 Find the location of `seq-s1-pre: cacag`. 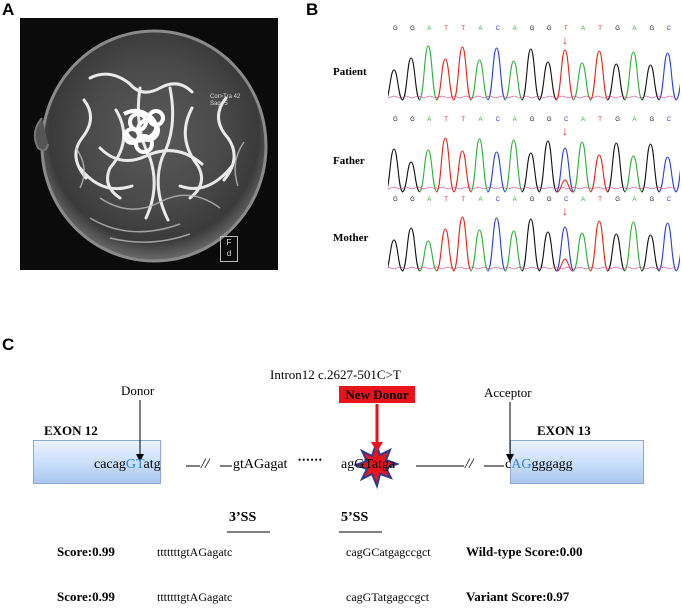

seq-s1-pre: cacag is located at coordinates (110, 464).